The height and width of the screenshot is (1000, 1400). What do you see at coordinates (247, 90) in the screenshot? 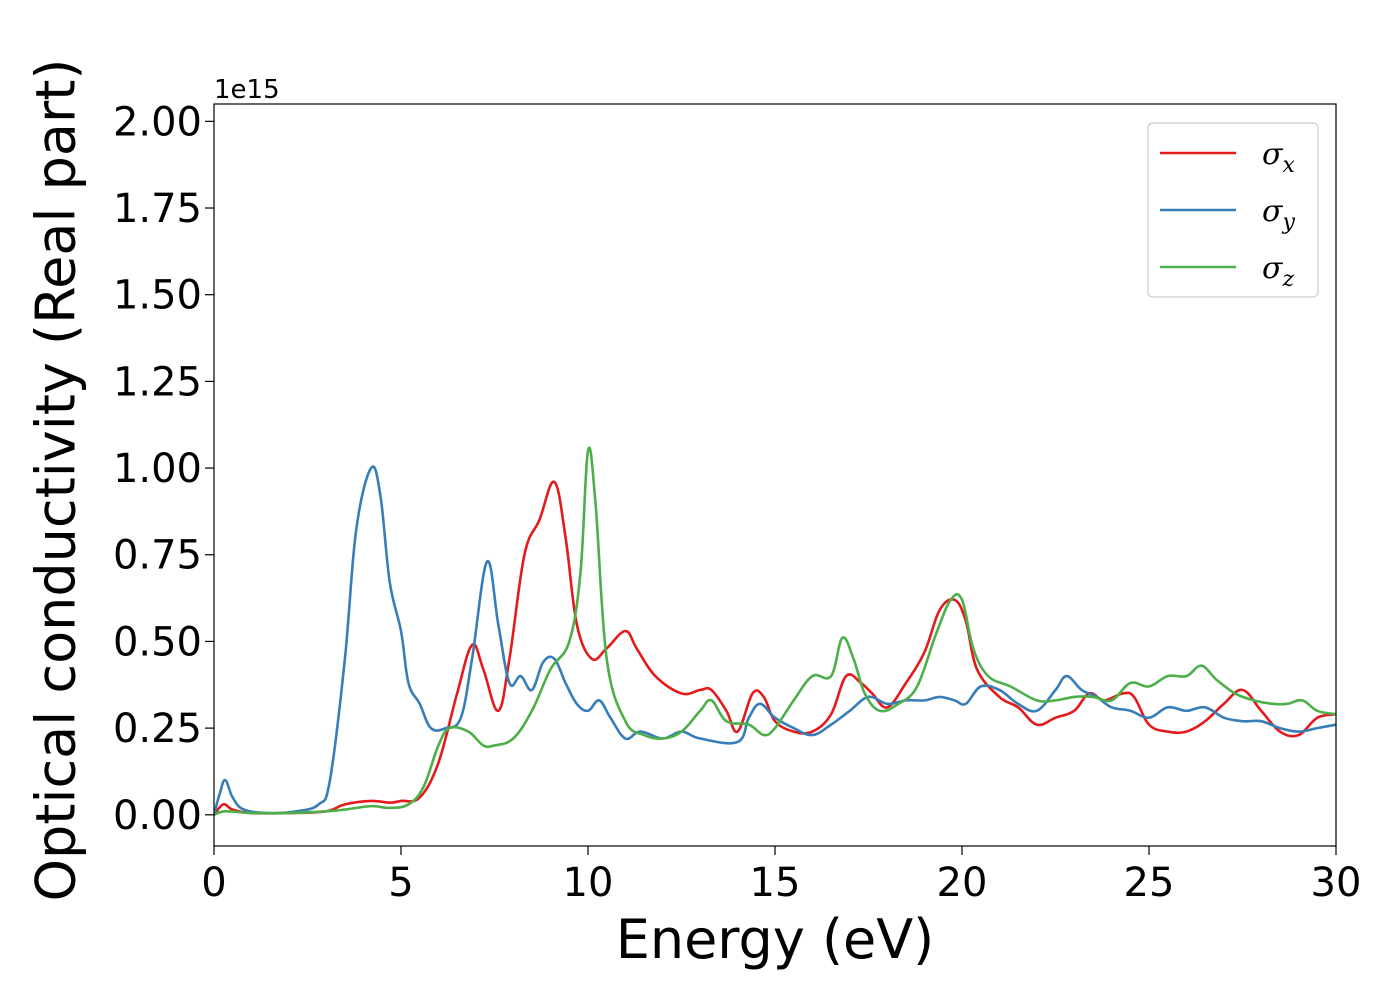
I see `y-offset-label: 1e15` at bounding box center [247, 90].